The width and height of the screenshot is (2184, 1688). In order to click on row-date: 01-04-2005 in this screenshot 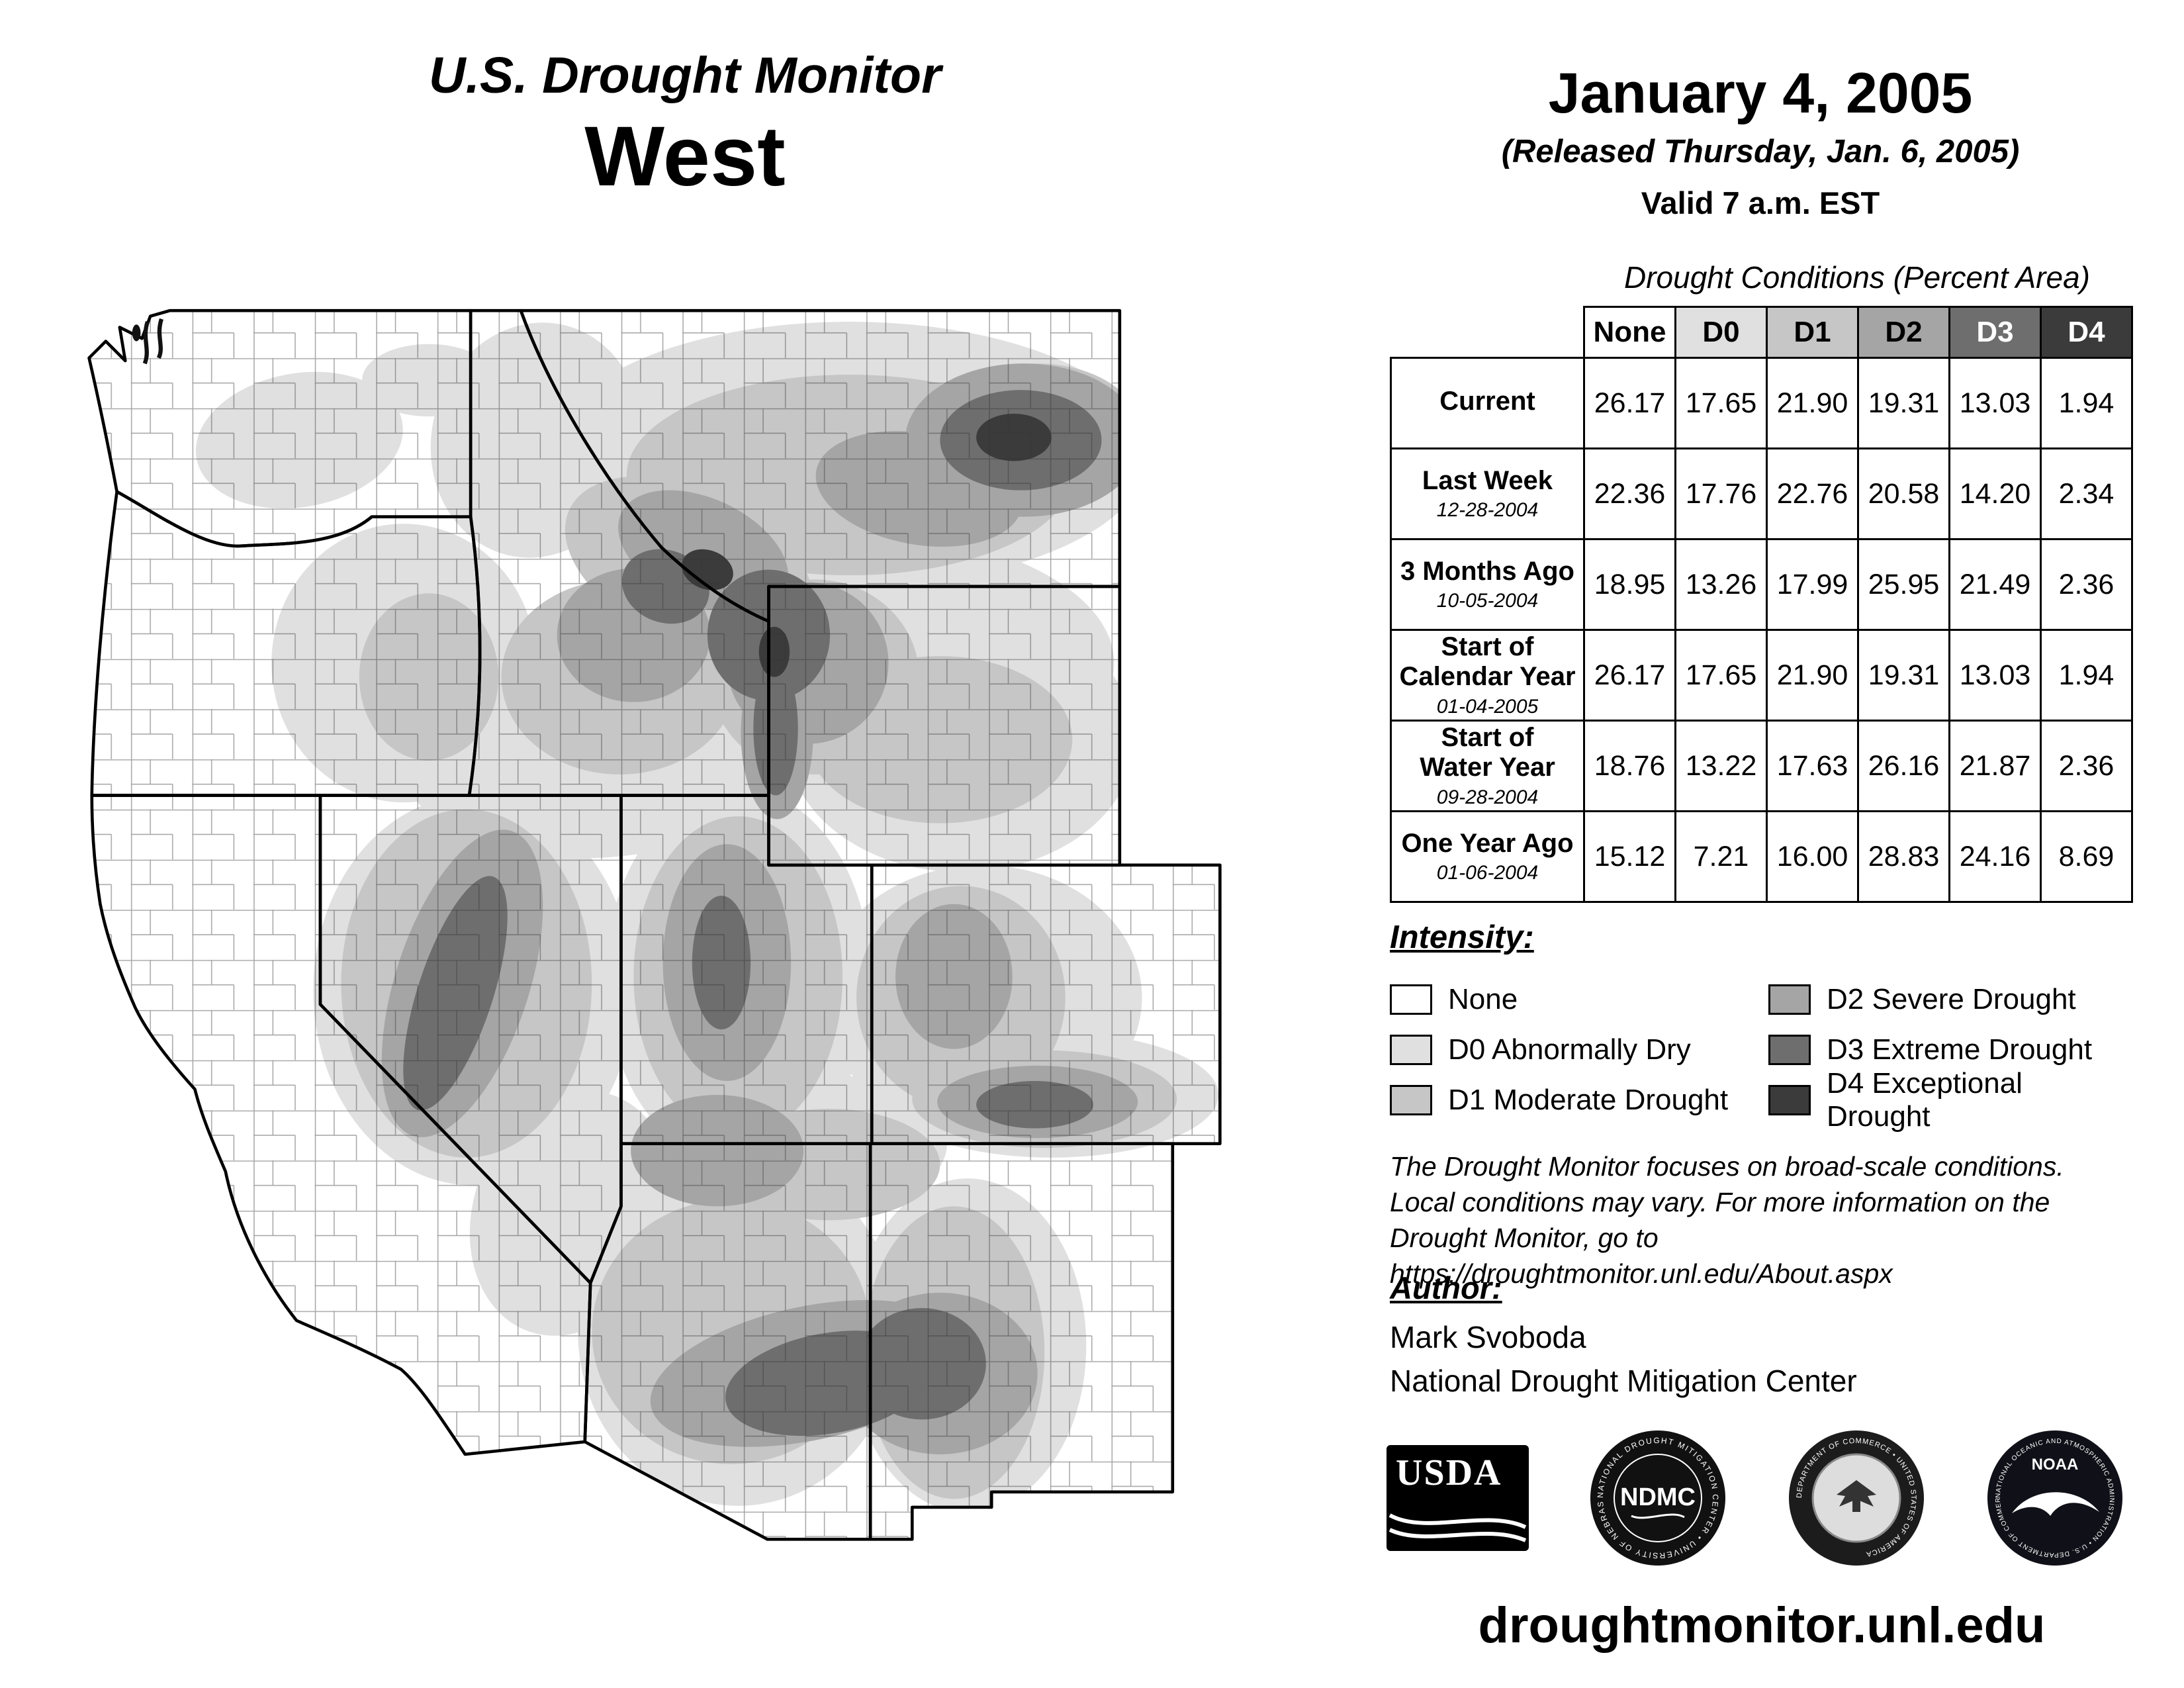, I will do `click(1487, 706)`.